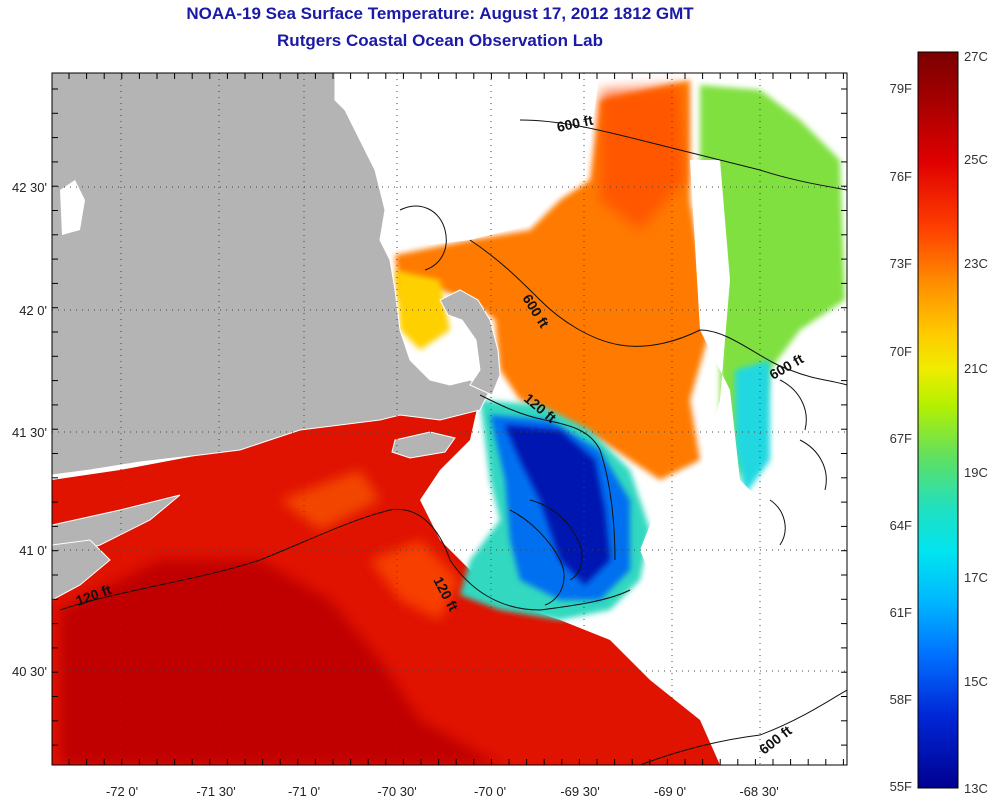 Image resolution: width=1000 pixels, height=802 pixels. What do you see at coordinates (345, 559) in the screenshot?
I see `contour-120ft` at bounding box center [345, 559].